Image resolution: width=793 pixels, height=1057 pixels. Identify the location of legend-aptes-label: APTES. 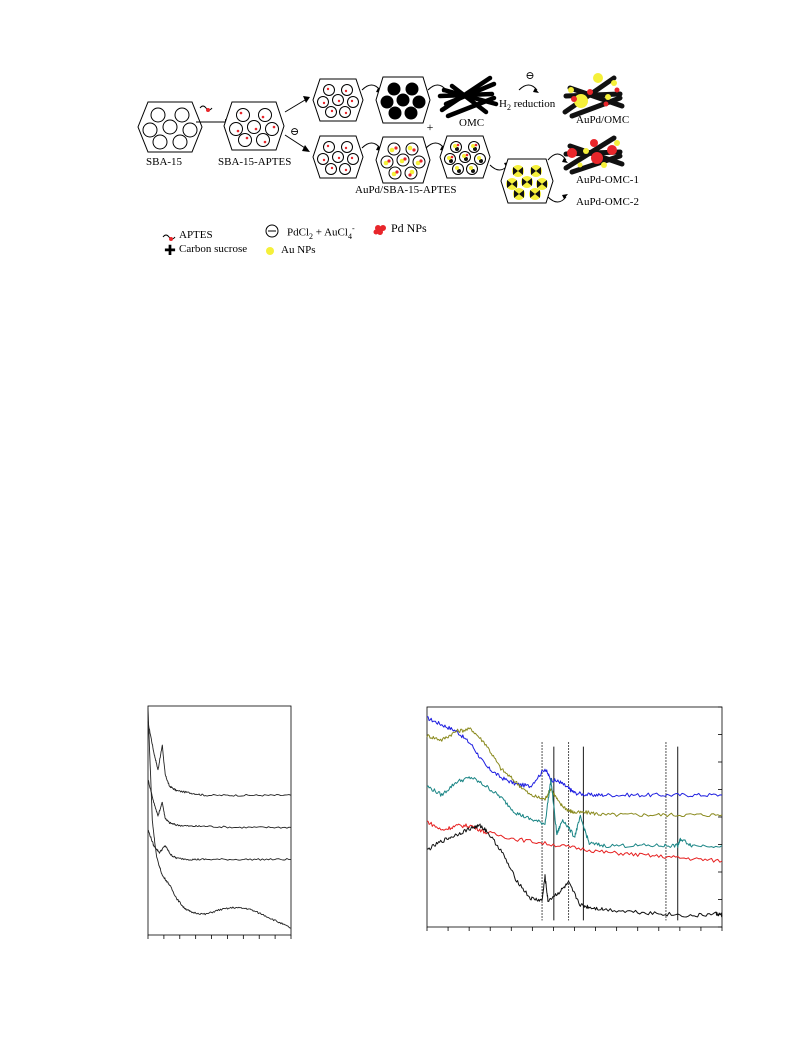
(196, 235).